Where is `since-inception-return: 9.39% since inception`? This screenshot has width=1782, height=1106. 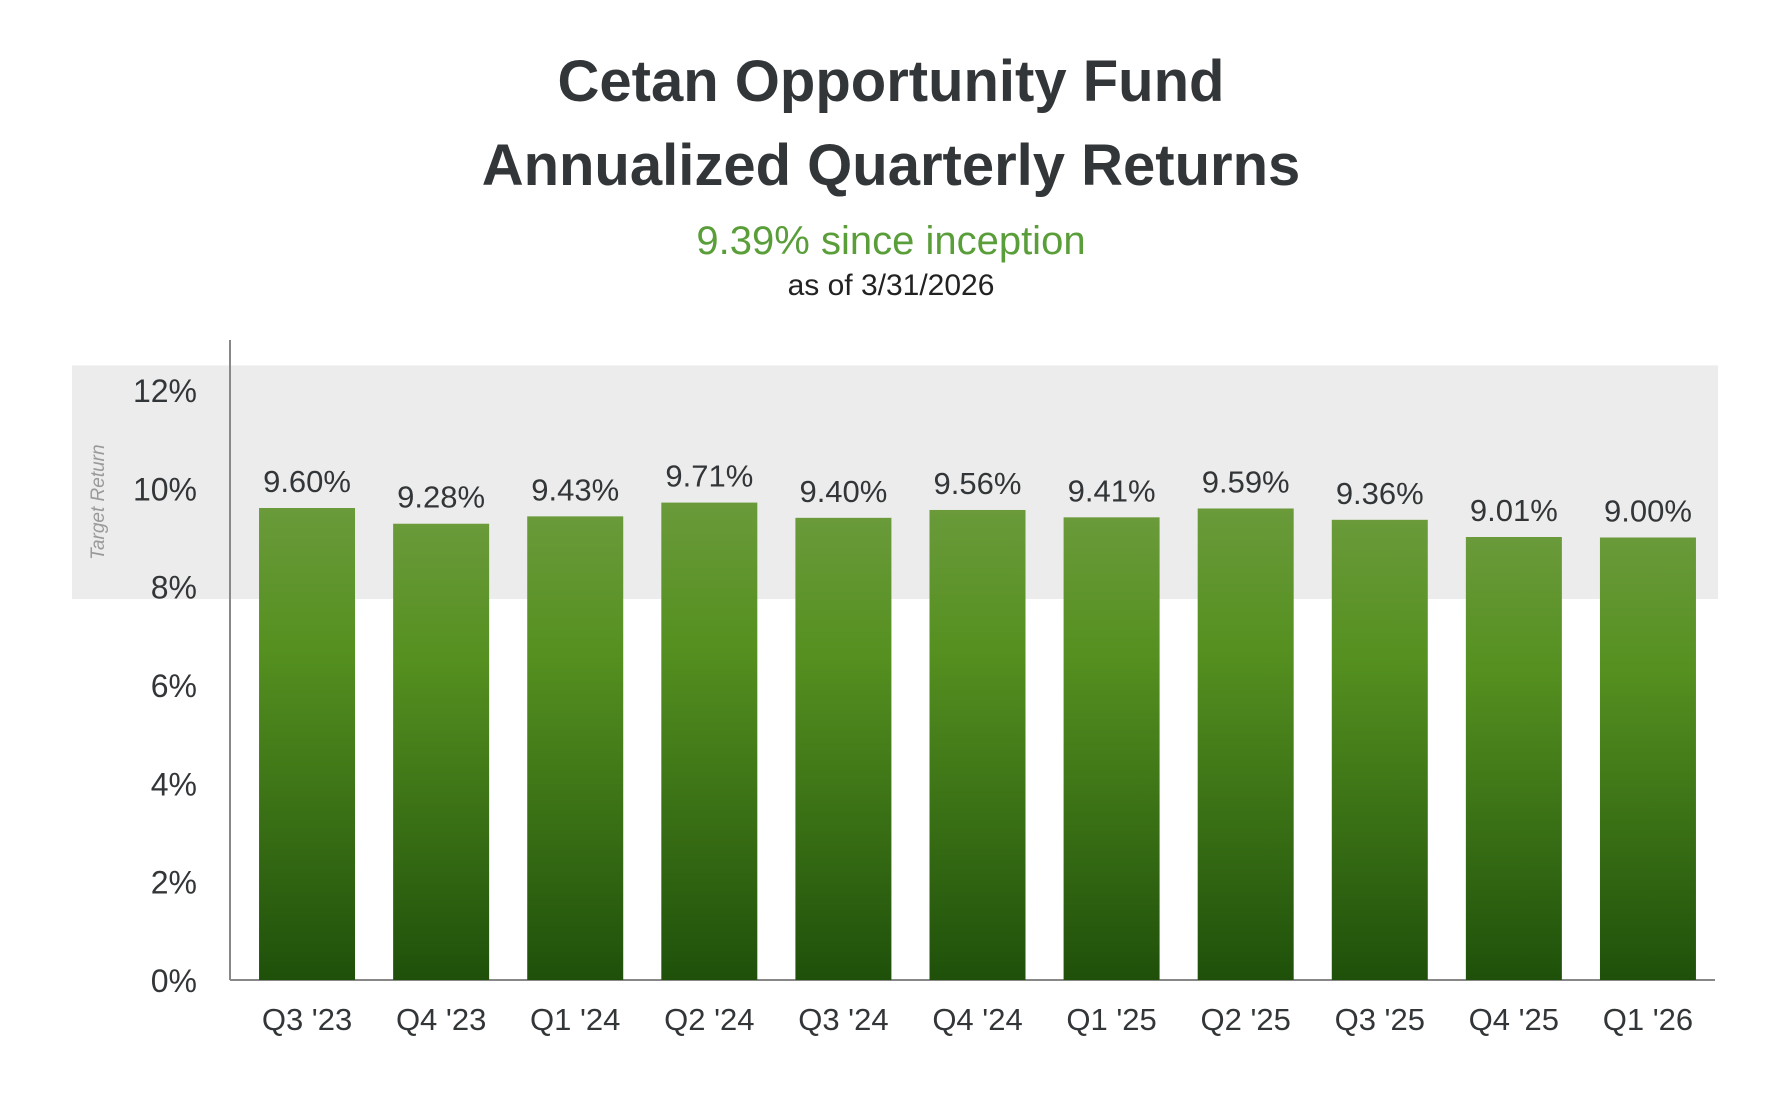
since-inception-return: 9.39% since inception is located at coordinates (891, 241).